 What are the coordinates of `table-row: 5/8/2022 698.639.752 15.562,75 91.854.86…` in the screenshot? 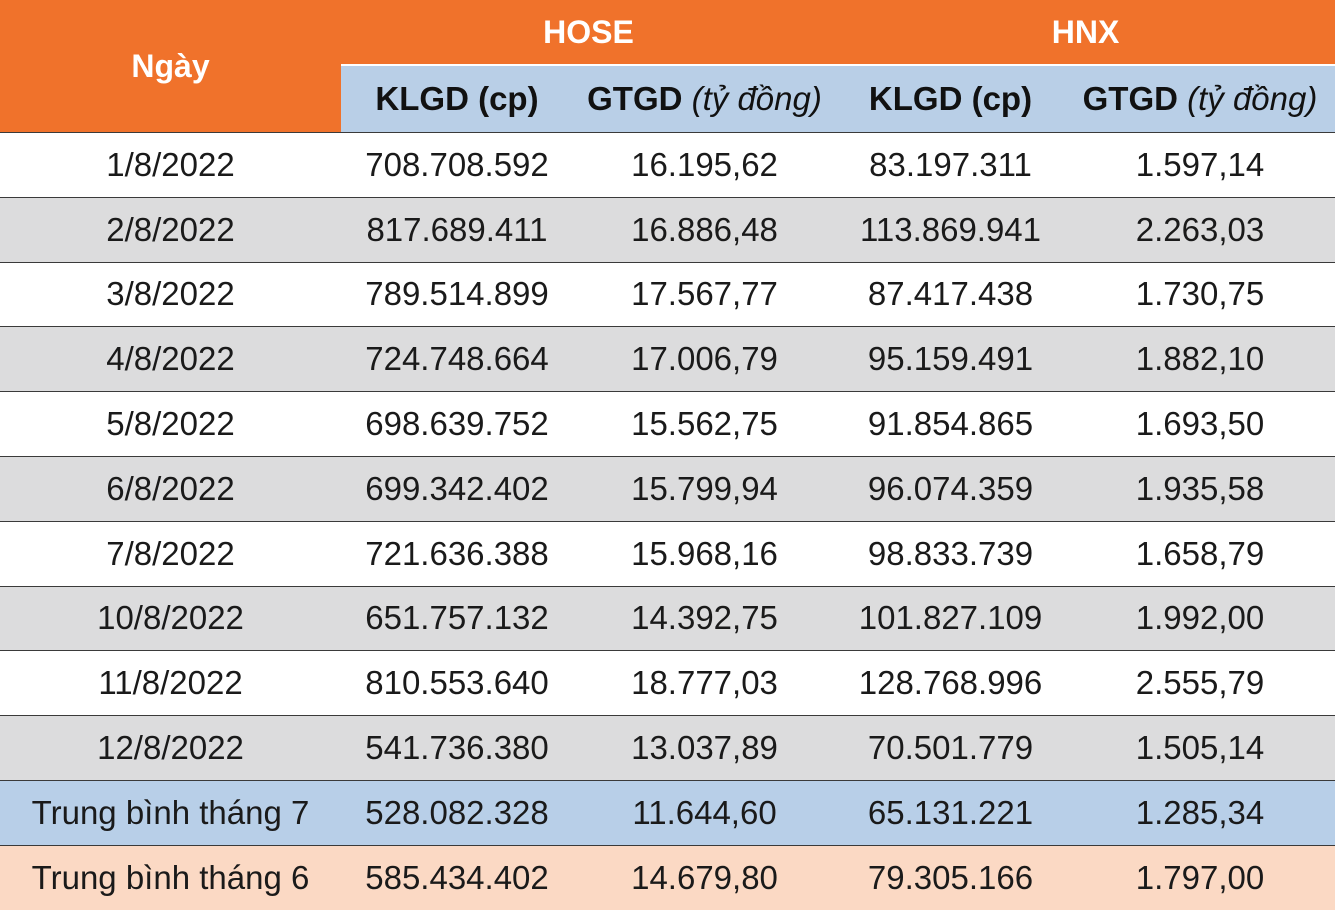 It's located at (667, 424).